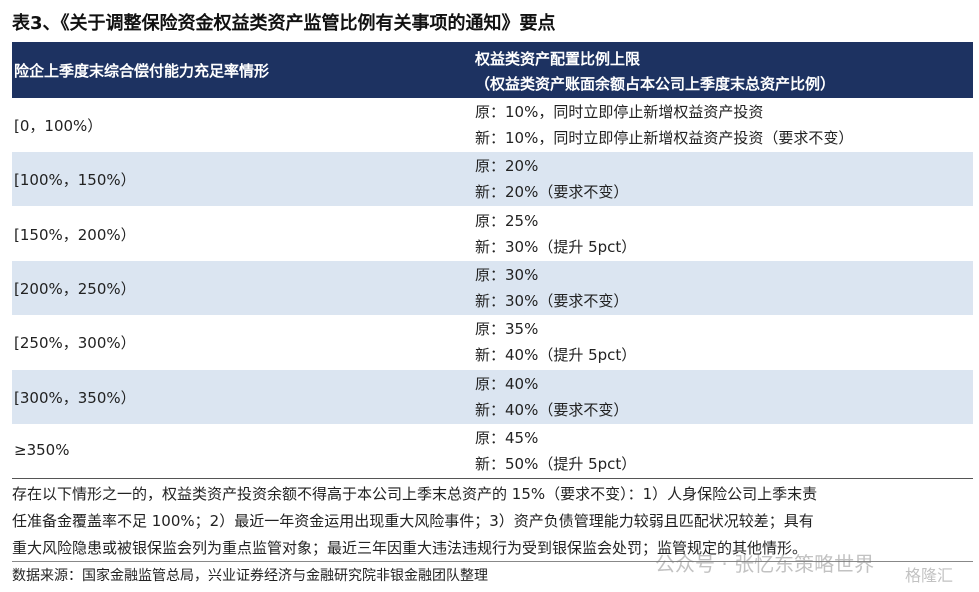 The image size is (979, 592). What do you see at coordinates (507, 166) in the screenshot?
I see `table-cell: 原：20%` at bounding box center [507, 166].